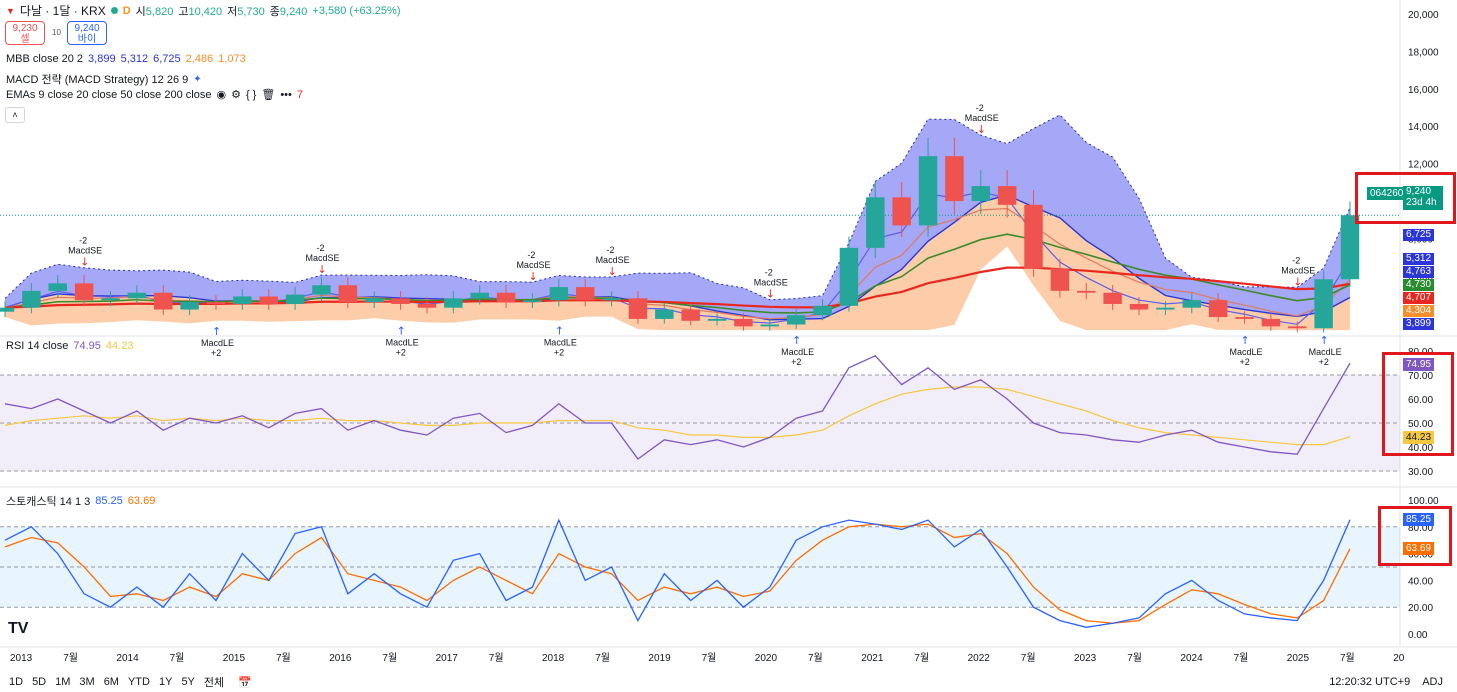  Describe the element at coordinates (1399, 658) in the screenshot. I see `time-axis-label: 20` at that location.